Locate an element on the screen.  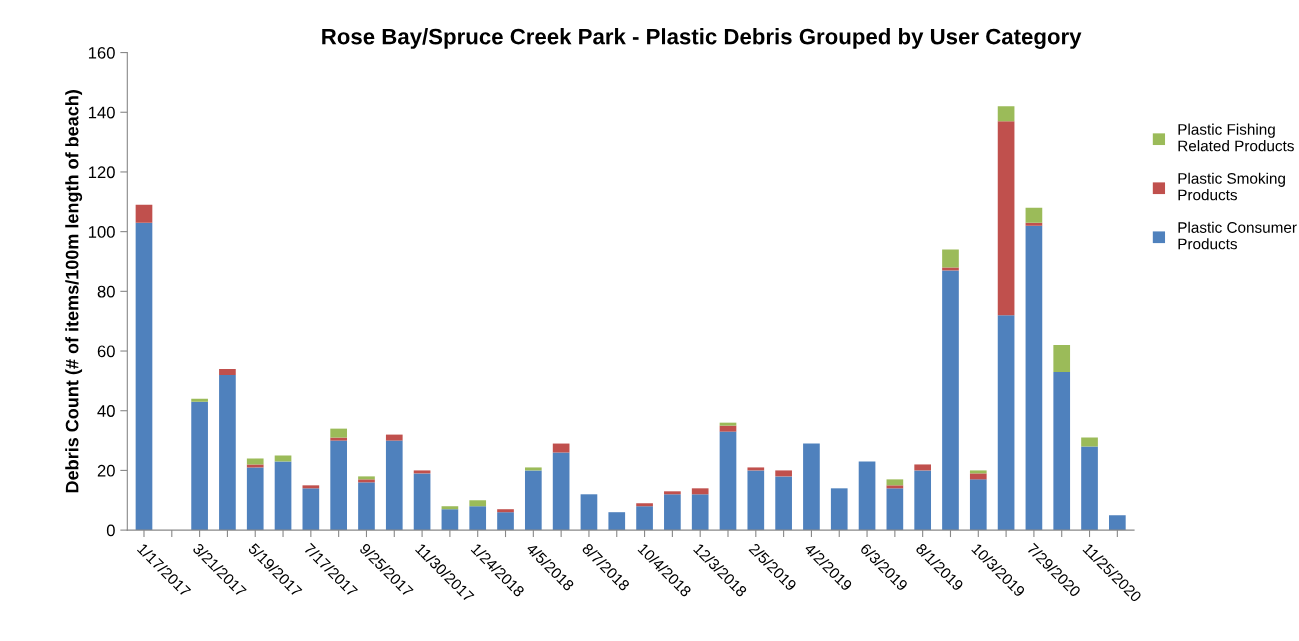
legend-label: Plastic Smoking Products is located at coordinates (1231, 186).